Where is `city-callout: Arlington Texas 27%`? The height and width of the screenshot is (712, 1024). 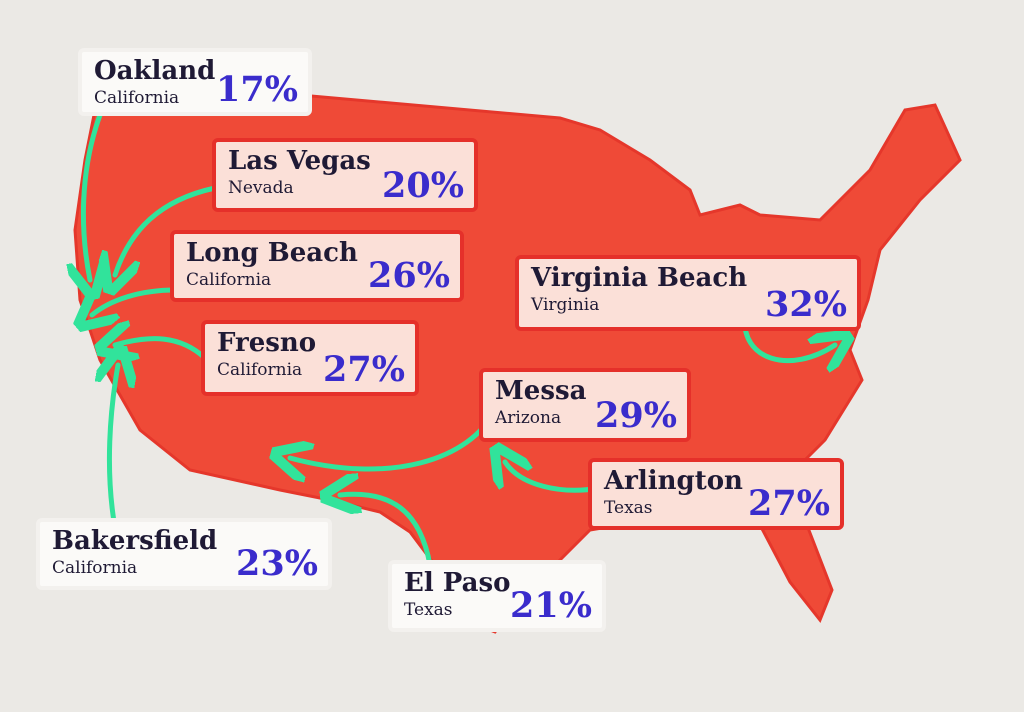 city-callout: Arlington Texas 27% is located at coordinates (716, 494).